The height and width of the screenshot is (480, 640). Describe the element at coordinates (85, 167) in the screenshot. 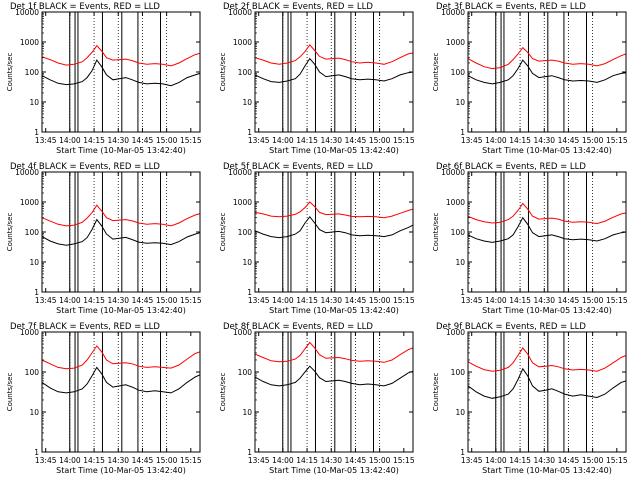

I see `panel-title: Det 4f BLACK = Events, RED = LLD` at that location.